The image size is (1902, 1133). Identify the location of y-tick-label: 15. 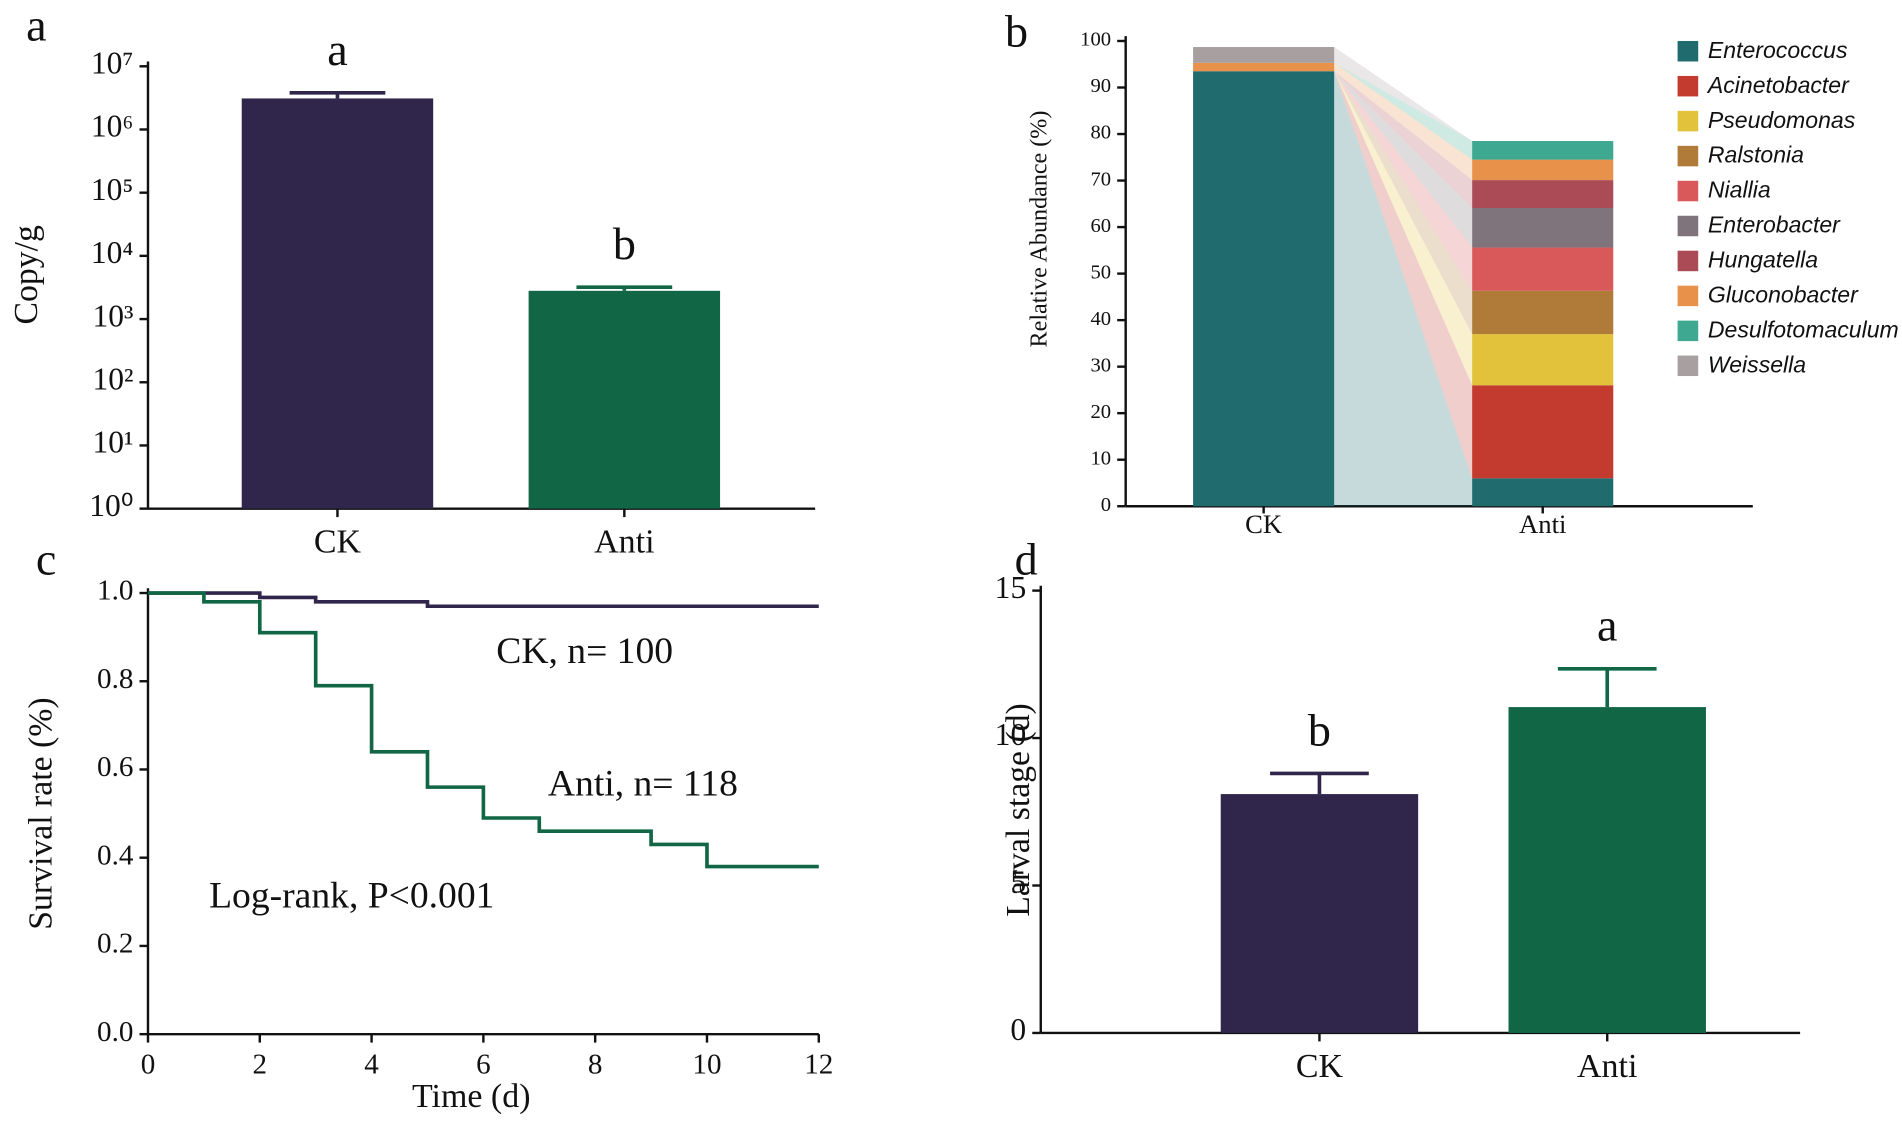
(1011, 587).